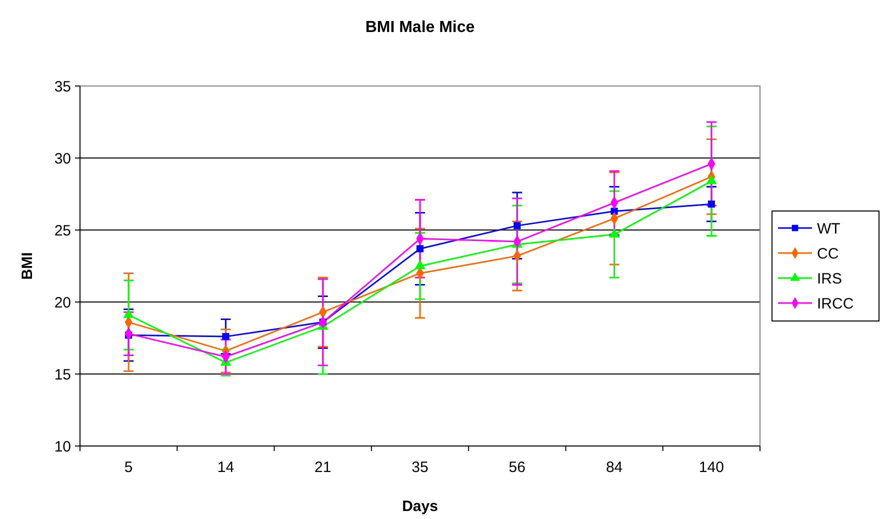 The width and height of the screenshot is (885, 519). Describe the element at coordinates (62, 159) in the screenshot. I see `y-tick-label: 30` at that location.